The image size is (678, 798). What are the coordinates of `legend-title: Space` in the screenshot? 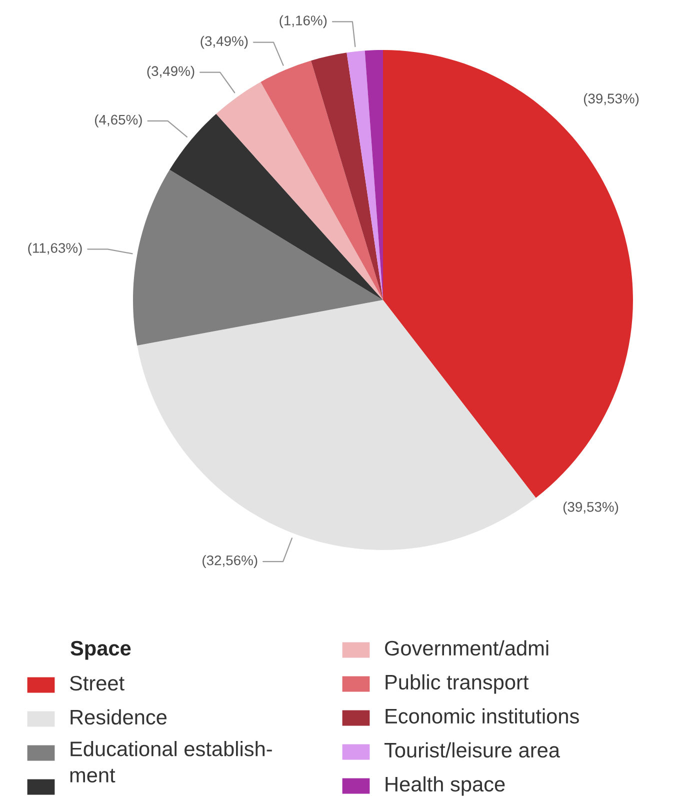 It's located at (100, 650).